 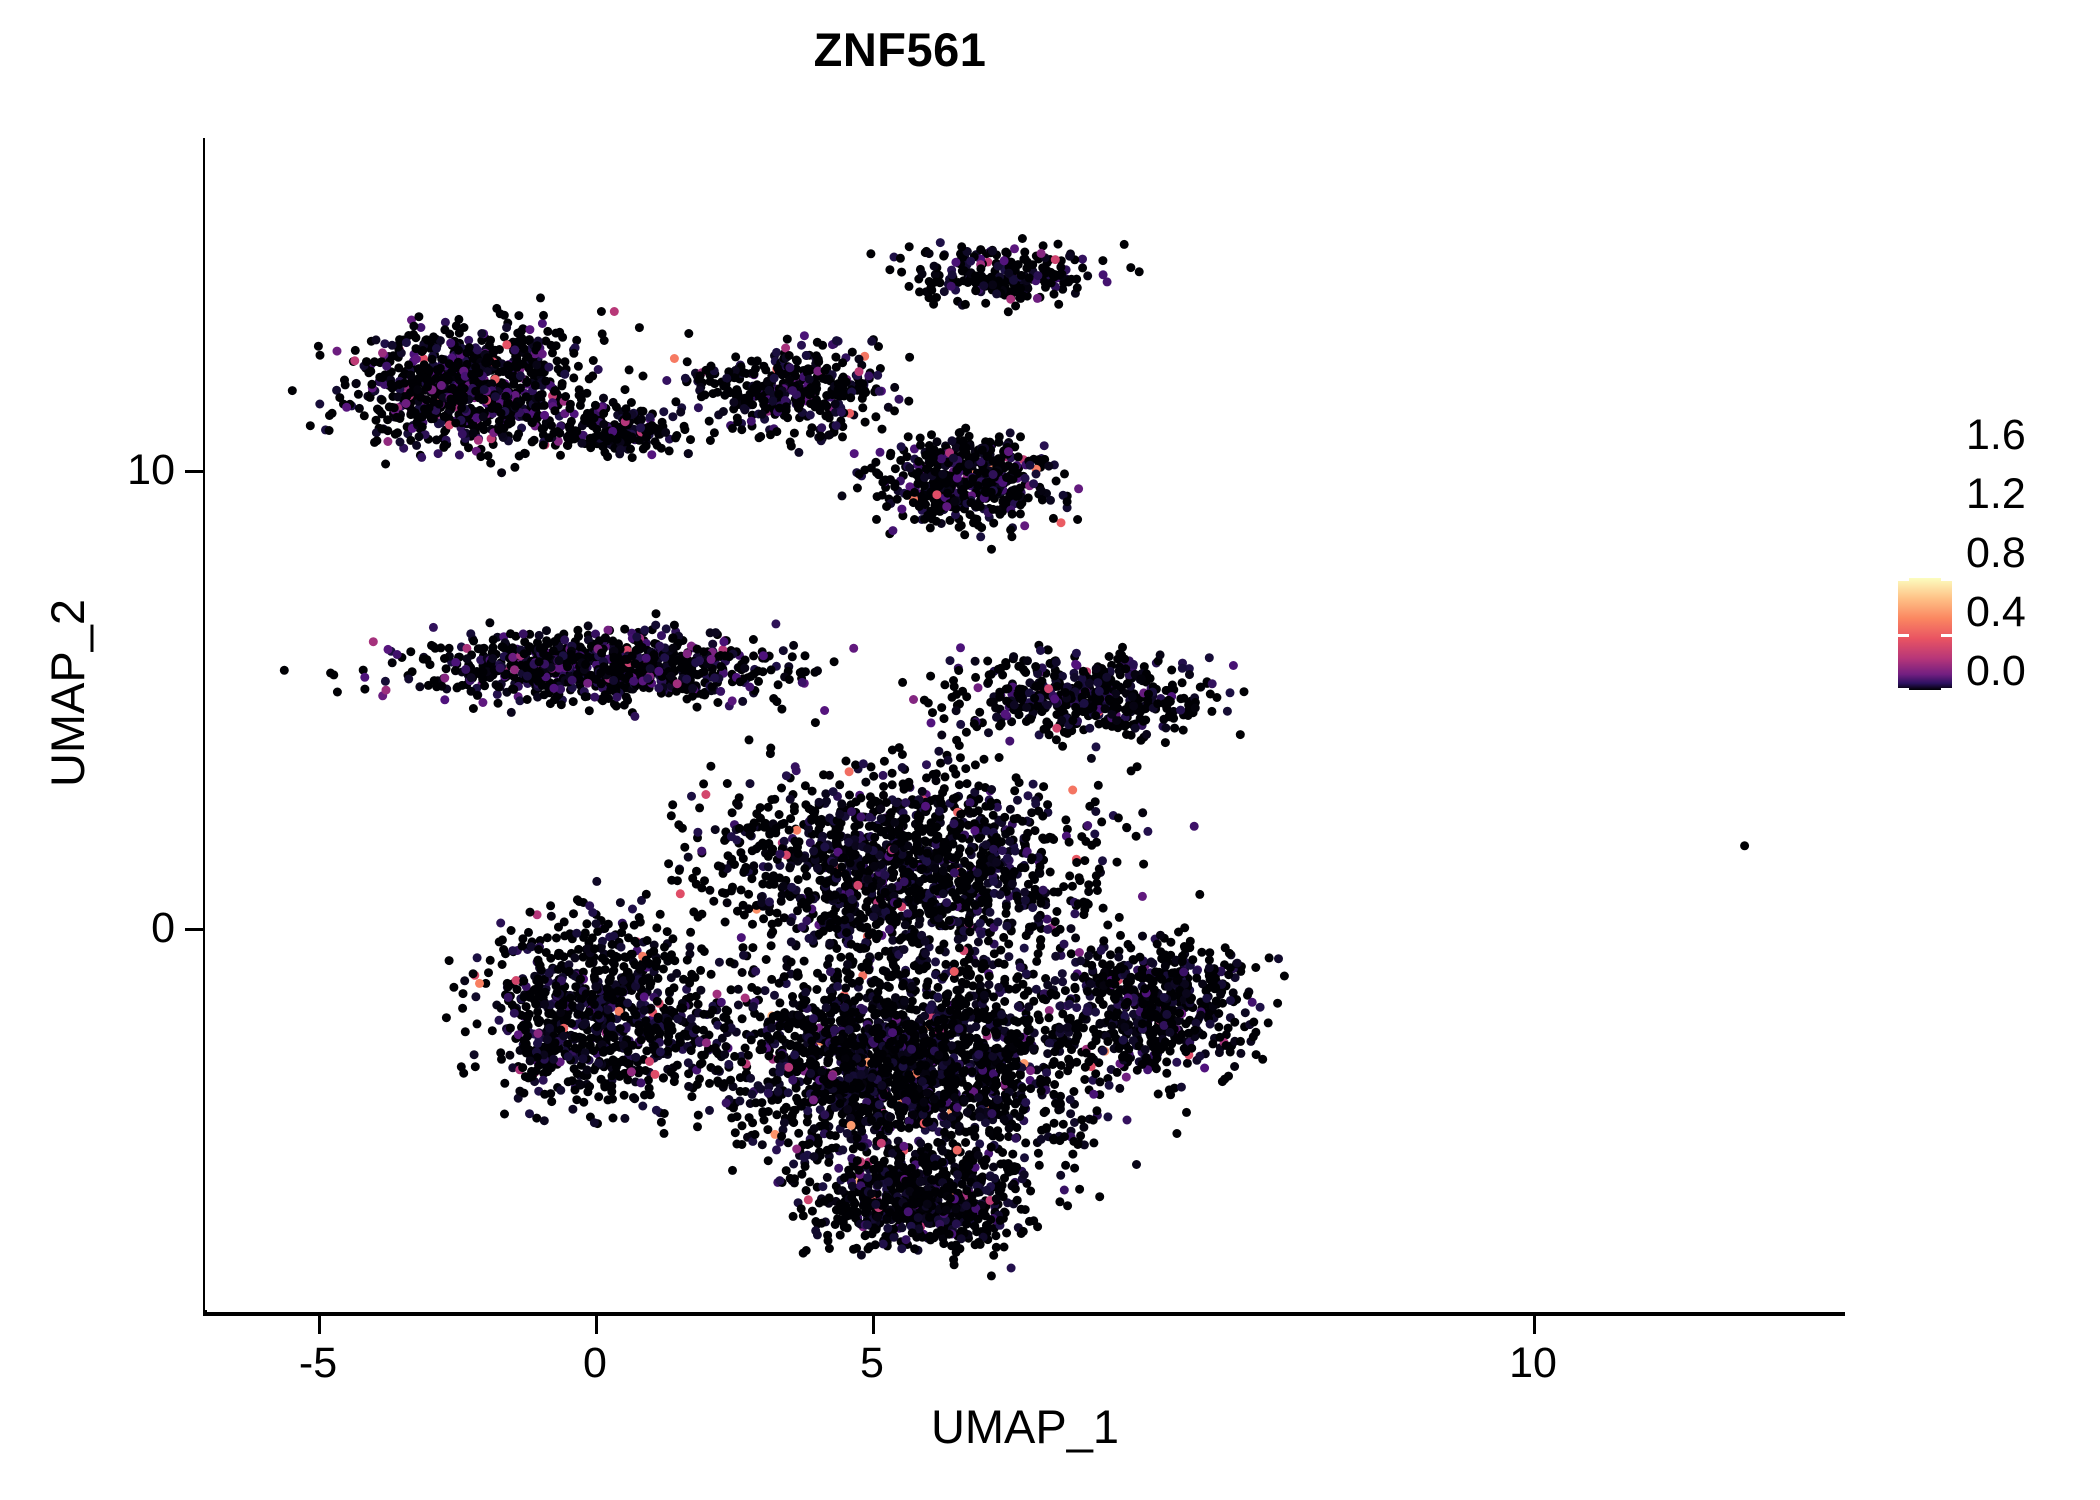 I want to click on legend-colorbar: 1.6 1.2 0.8 0.4 0.0, so click(x=1990, y=560).